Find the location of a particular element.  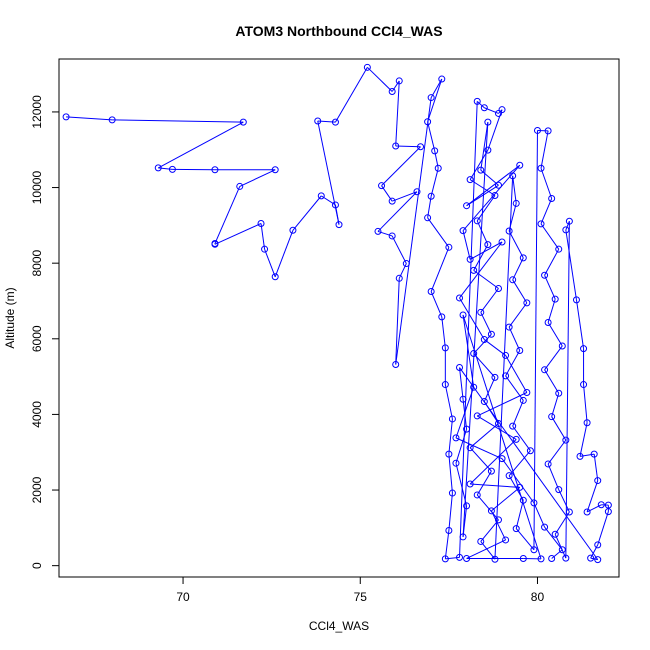

y-tick-label: 0 is located at coordinates (37, 565).